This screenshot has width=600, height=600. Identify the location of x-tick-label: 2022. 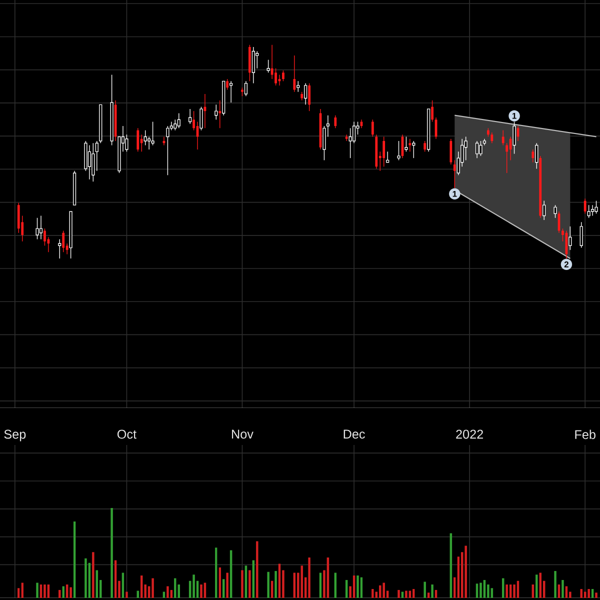
(469, 434).